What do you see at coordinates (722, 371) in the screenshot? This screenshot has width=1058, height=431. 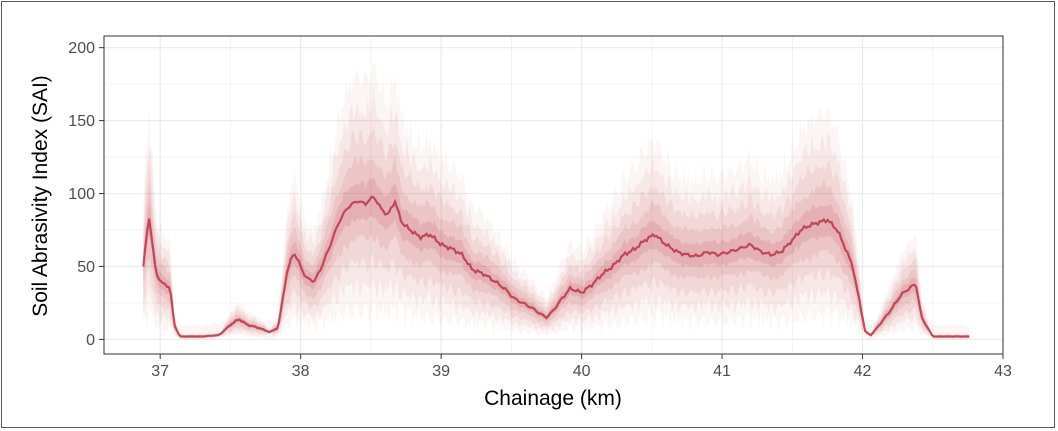 I see `x-tick-label: 41` at bounding box center [722, 371].